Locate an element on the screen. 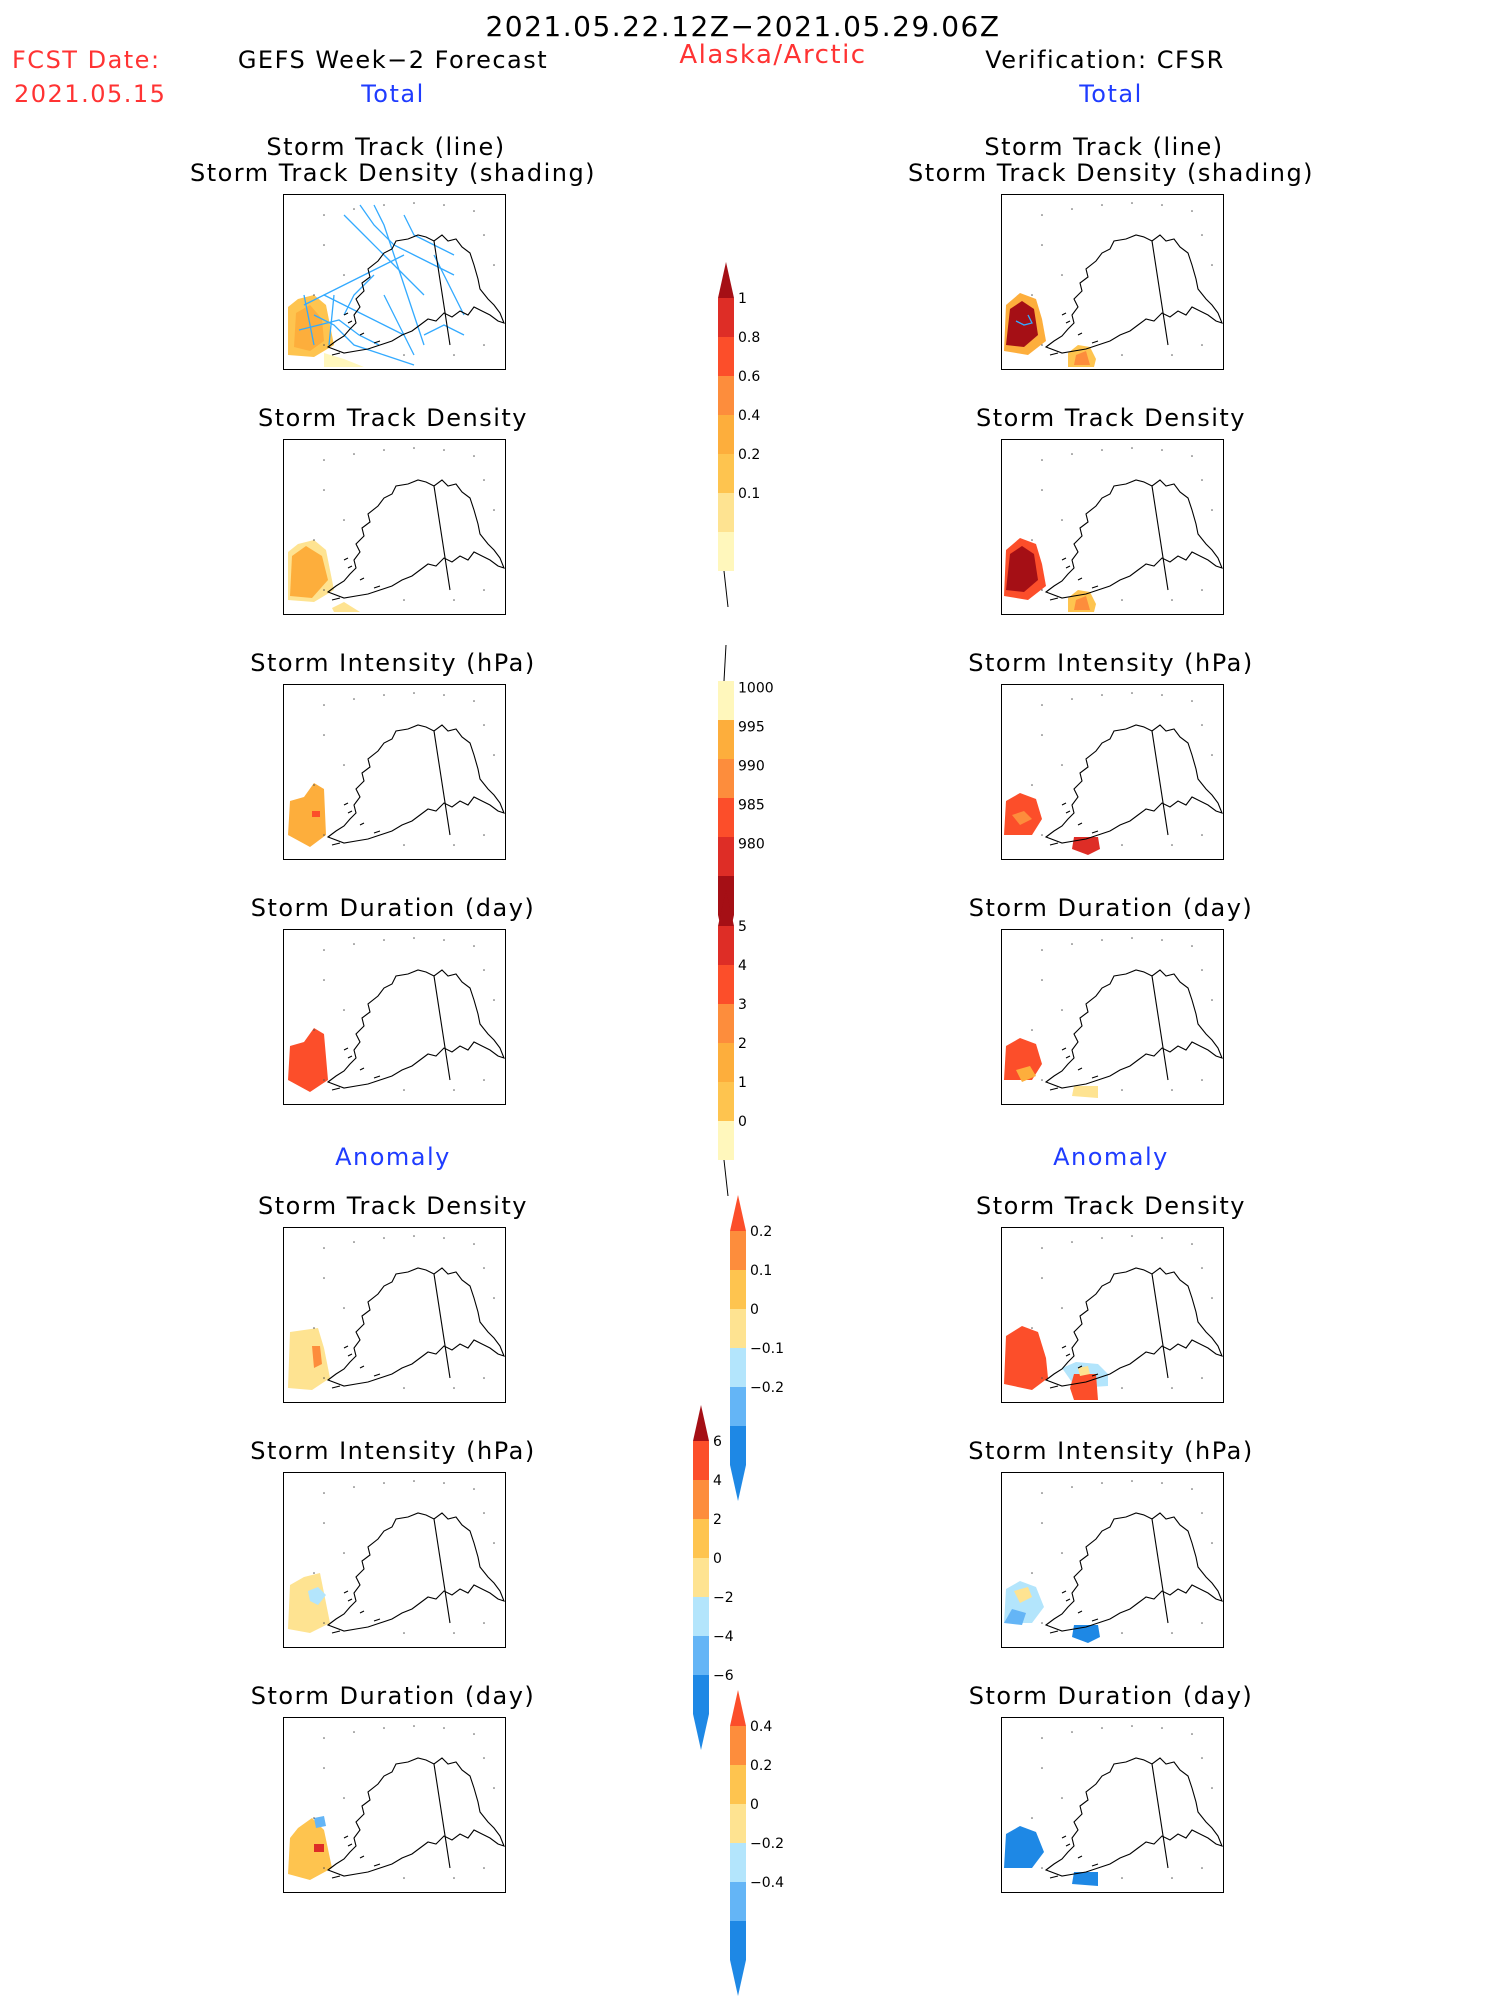 This screenshot has width=1487, height=2000. panel-title-track-line-left: Storm Track (line) is located at coordinates (386, 147).